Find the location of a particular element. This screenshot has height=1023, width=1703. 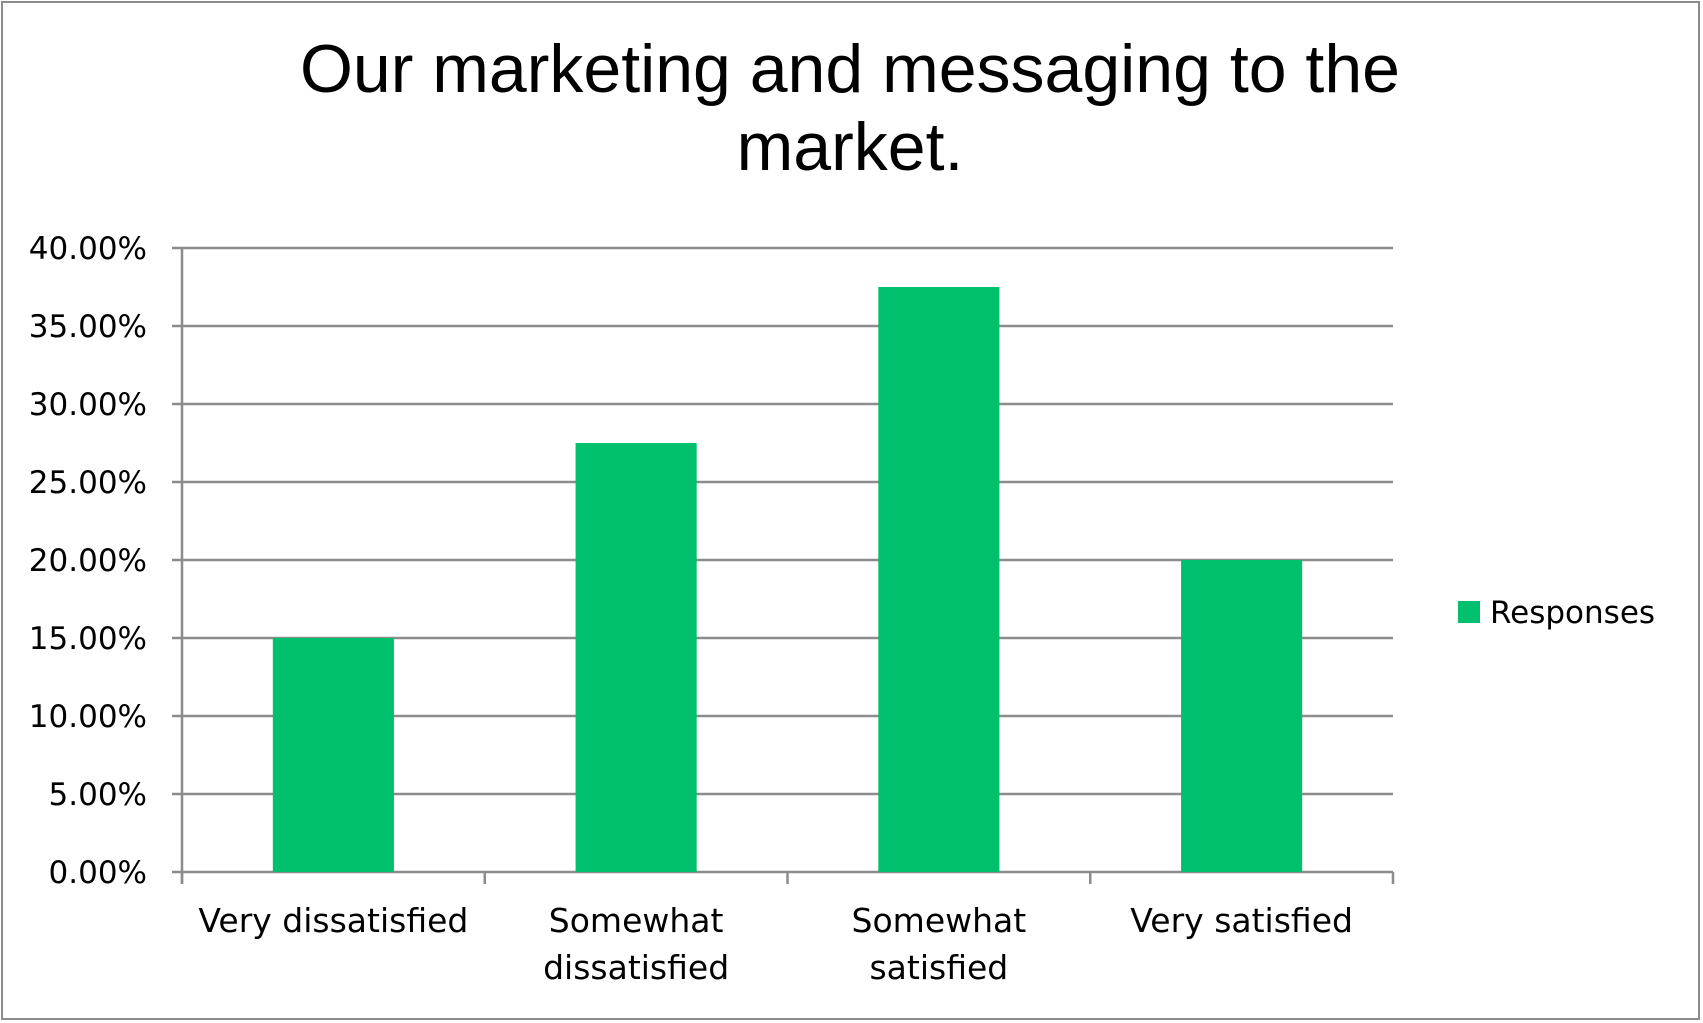

y-tick-label: 20.00% is located at coordinates (88, 561).